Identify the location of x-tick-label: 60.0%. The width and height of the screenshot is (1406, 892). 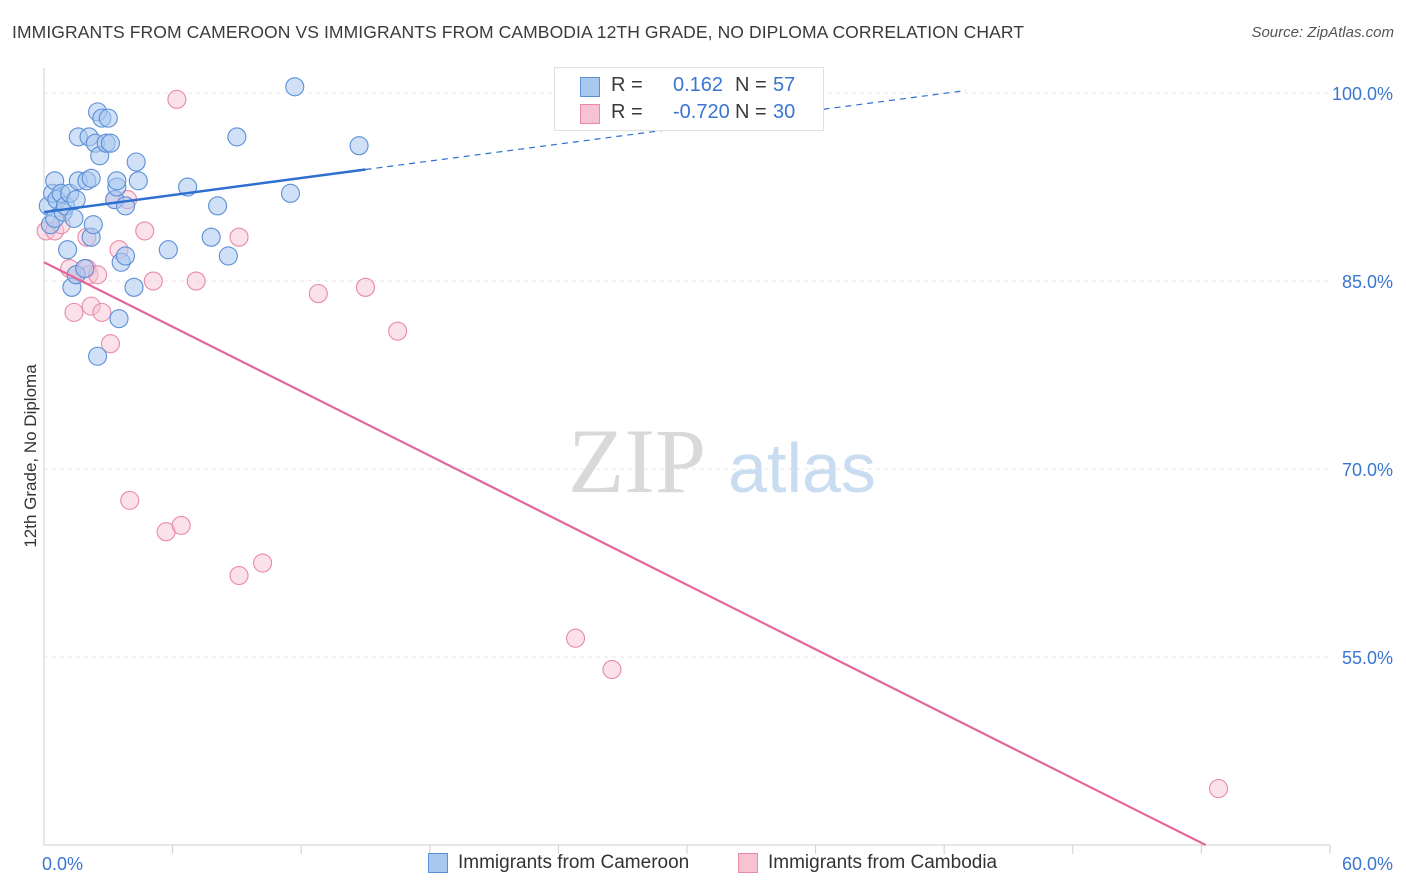
(1367, 864).